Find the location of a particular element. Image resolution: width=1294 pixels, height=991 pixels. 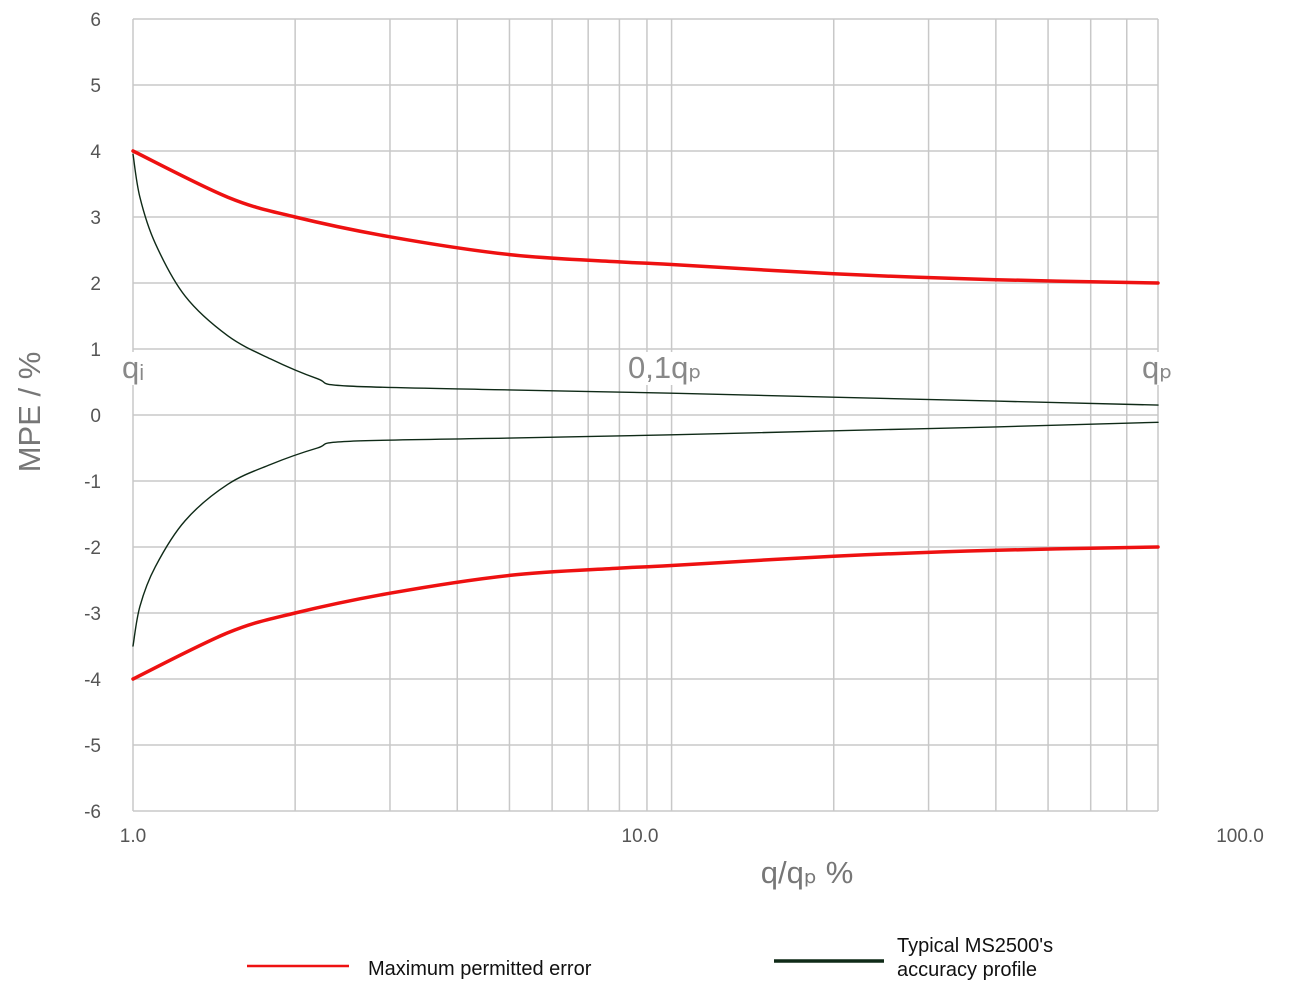

annotation-label: qᵢ is located at coordinates (133, 367).